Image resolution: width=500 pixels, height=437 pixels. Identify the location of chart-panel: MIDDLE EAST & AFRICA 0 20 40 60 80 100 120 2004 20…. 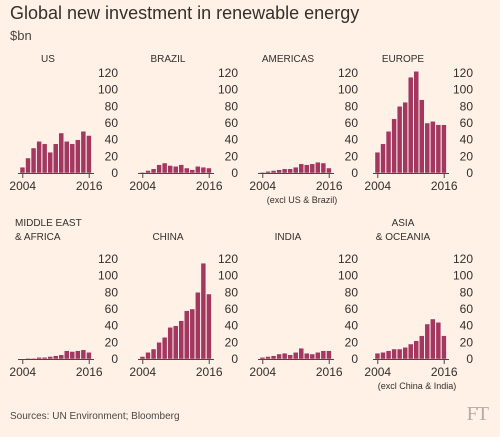
(63, 298).